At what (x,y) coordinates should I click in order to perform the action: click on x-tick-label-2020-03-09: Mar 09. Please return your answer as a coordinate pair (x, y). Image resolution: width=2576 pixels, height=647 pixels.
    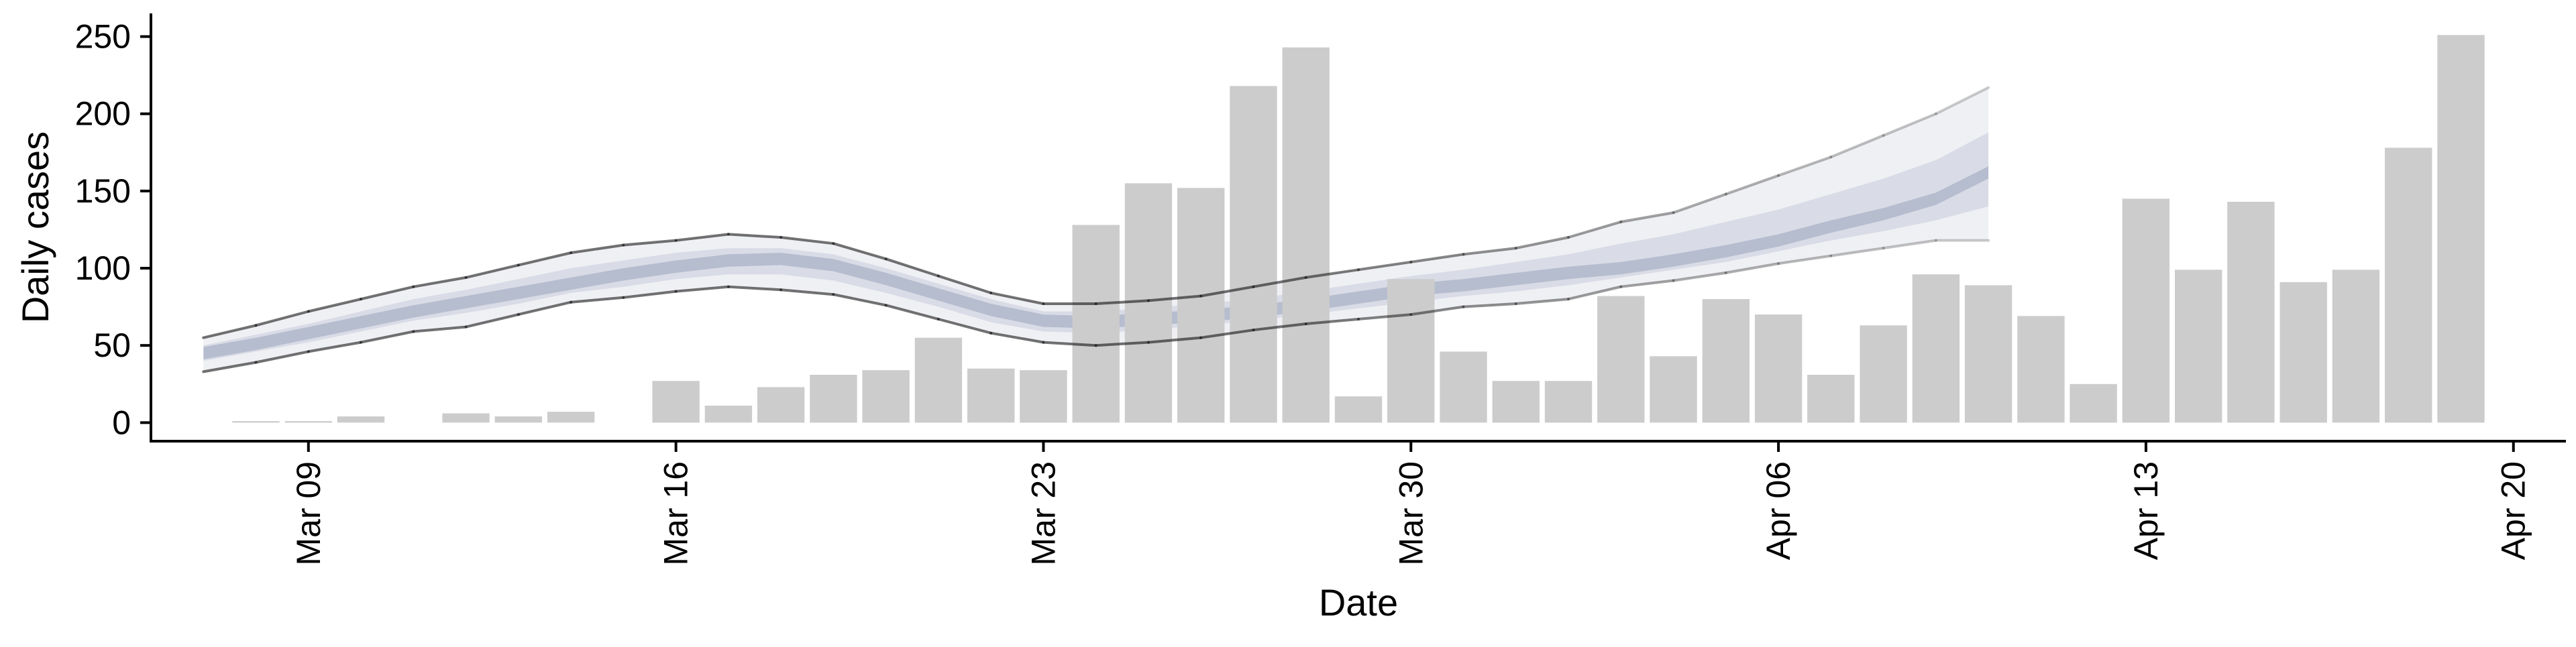
    Looking at the image, I should click on (308, 513).